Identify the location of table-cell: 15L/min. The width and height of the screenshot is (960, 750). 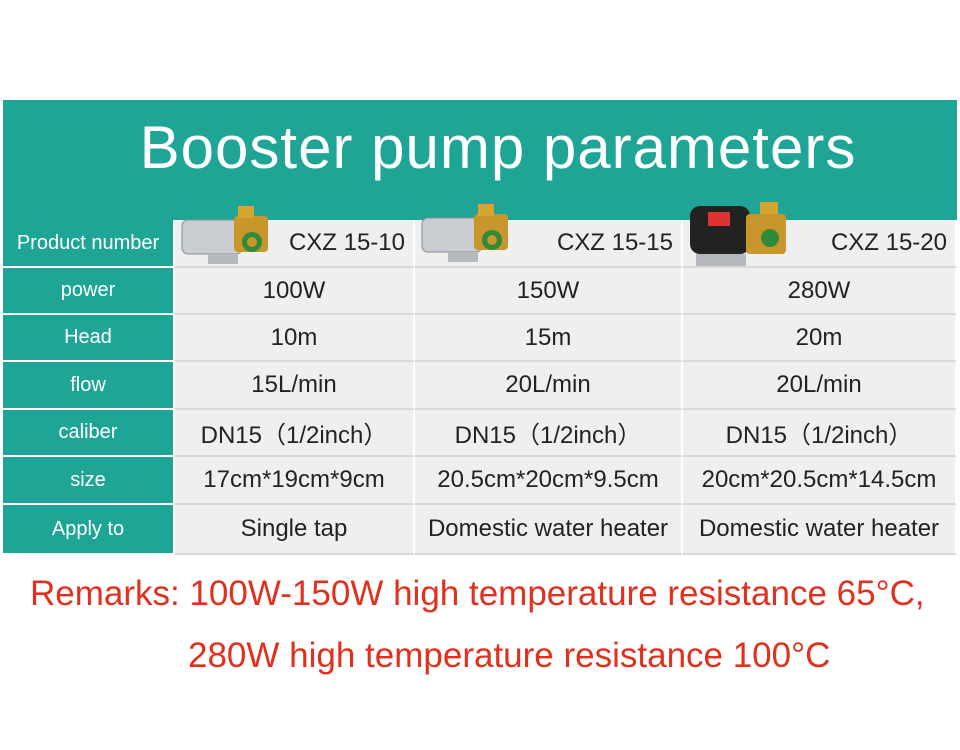
(295, 386).